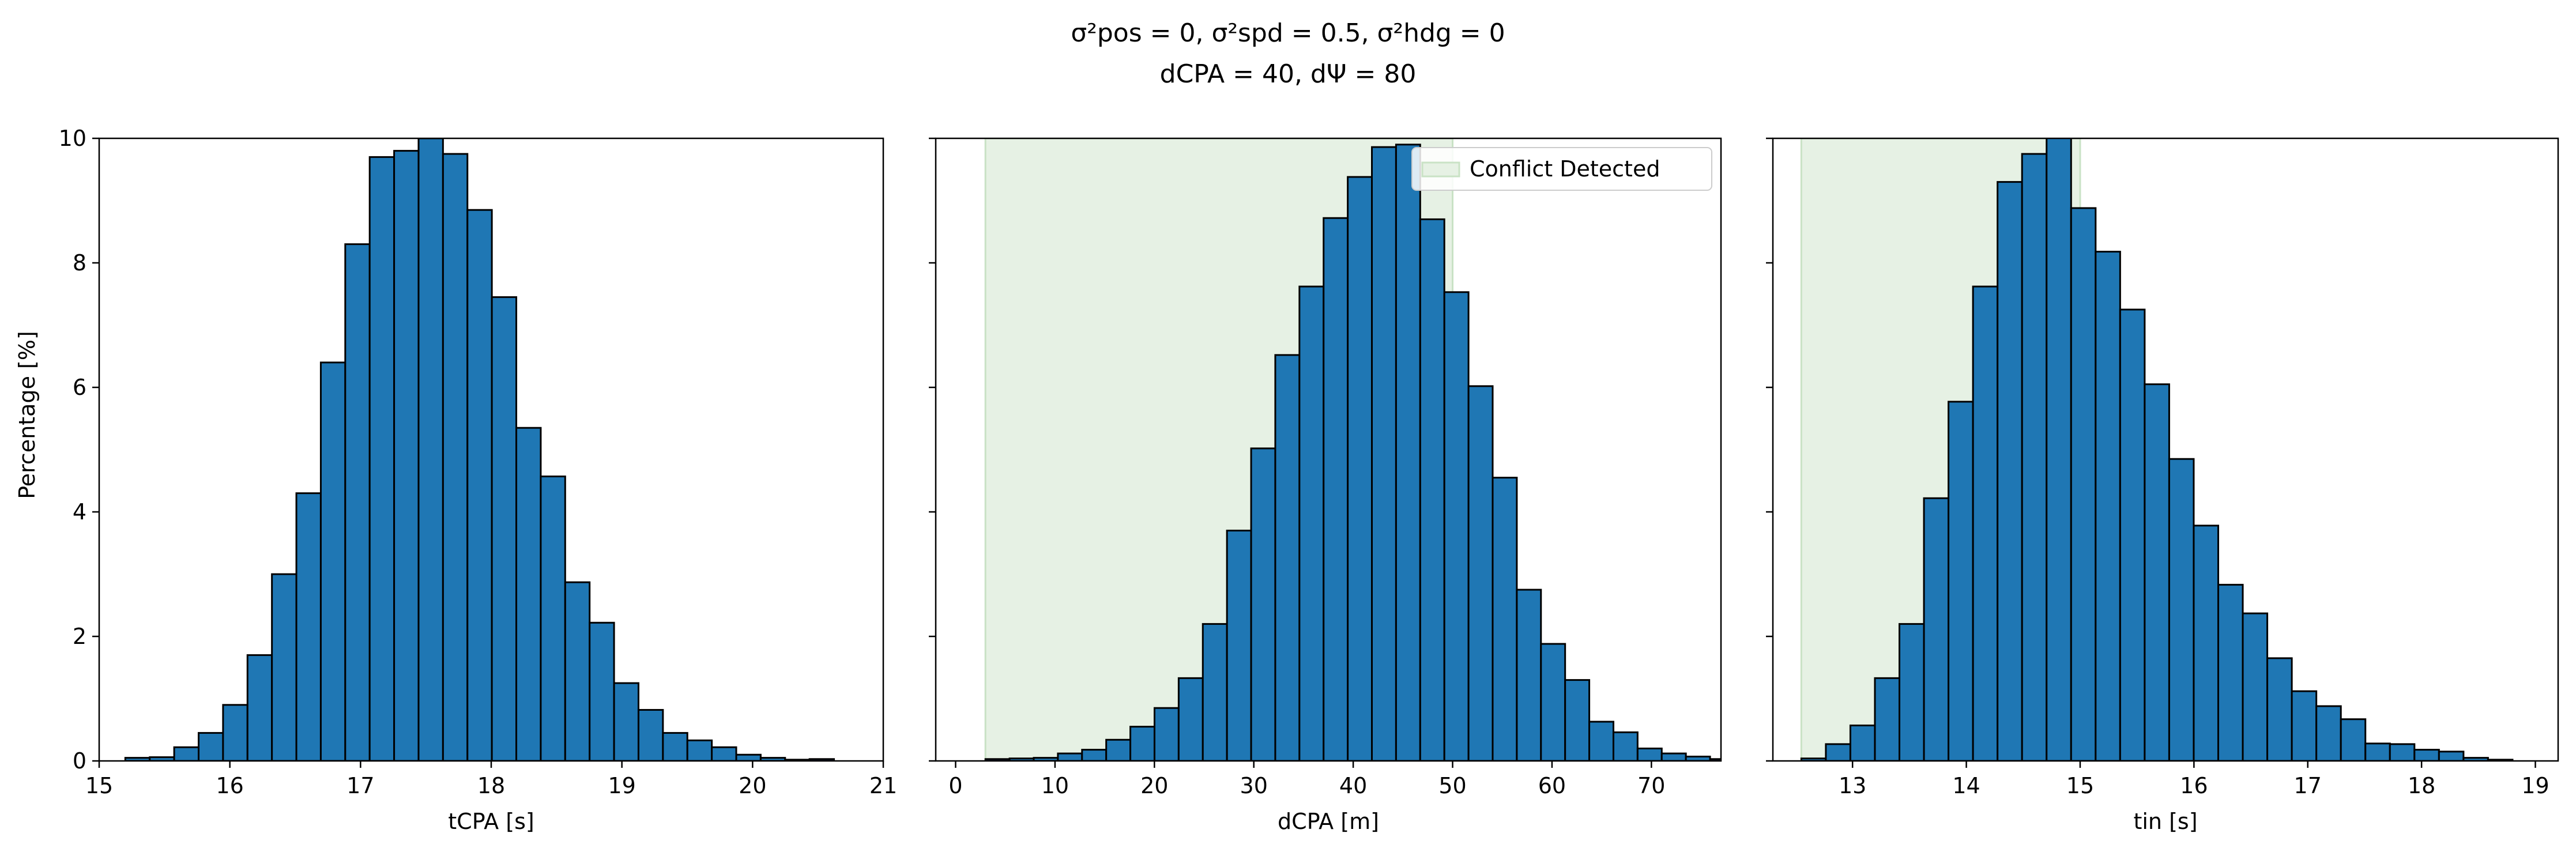 This screenshot has width=2576, height=852. I want to click on x-axis-label: tin [s], so click(2165, 821).